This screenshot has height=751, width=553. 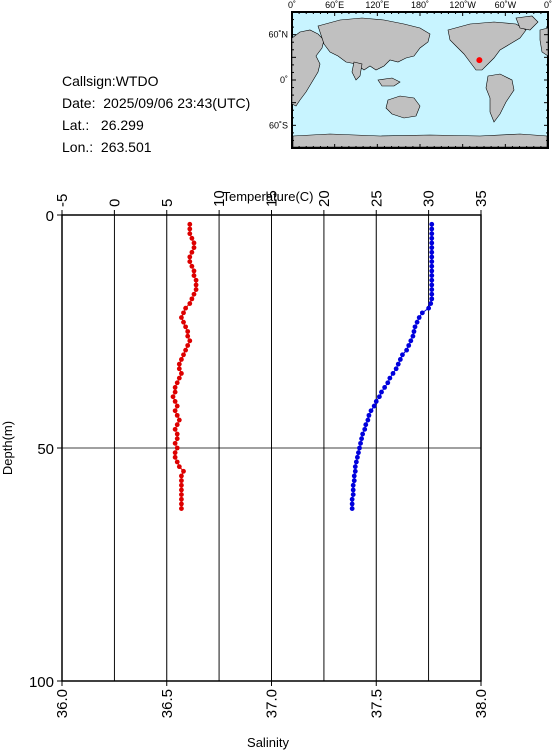 I want to click on longitude-text: Lon.: 263.501, so click(x=107, y=147).